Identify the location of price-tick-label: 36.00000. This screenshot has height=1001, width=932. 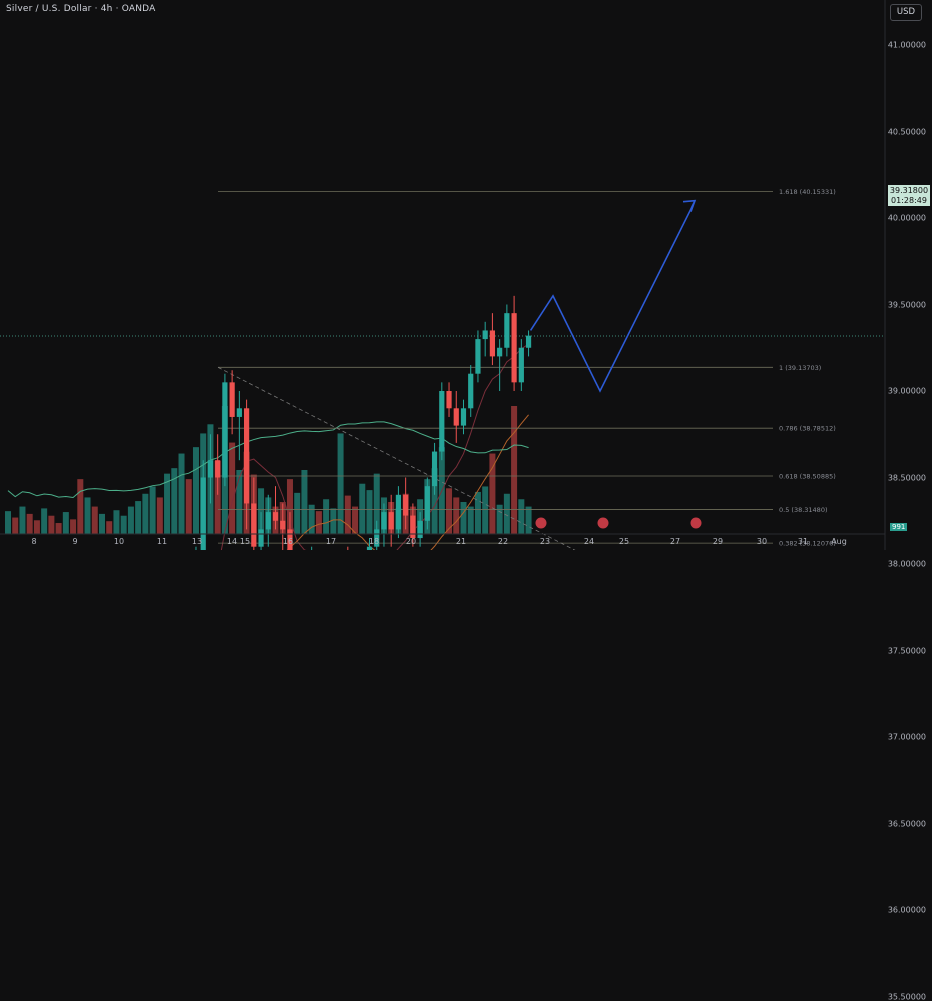
(906, 910).